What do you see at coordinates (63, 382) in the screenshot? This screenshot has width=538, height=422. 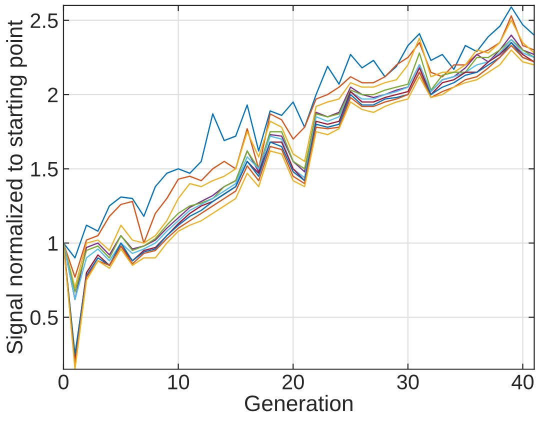 I see `x-tick-label: 0` at bounding box center [63, 382].